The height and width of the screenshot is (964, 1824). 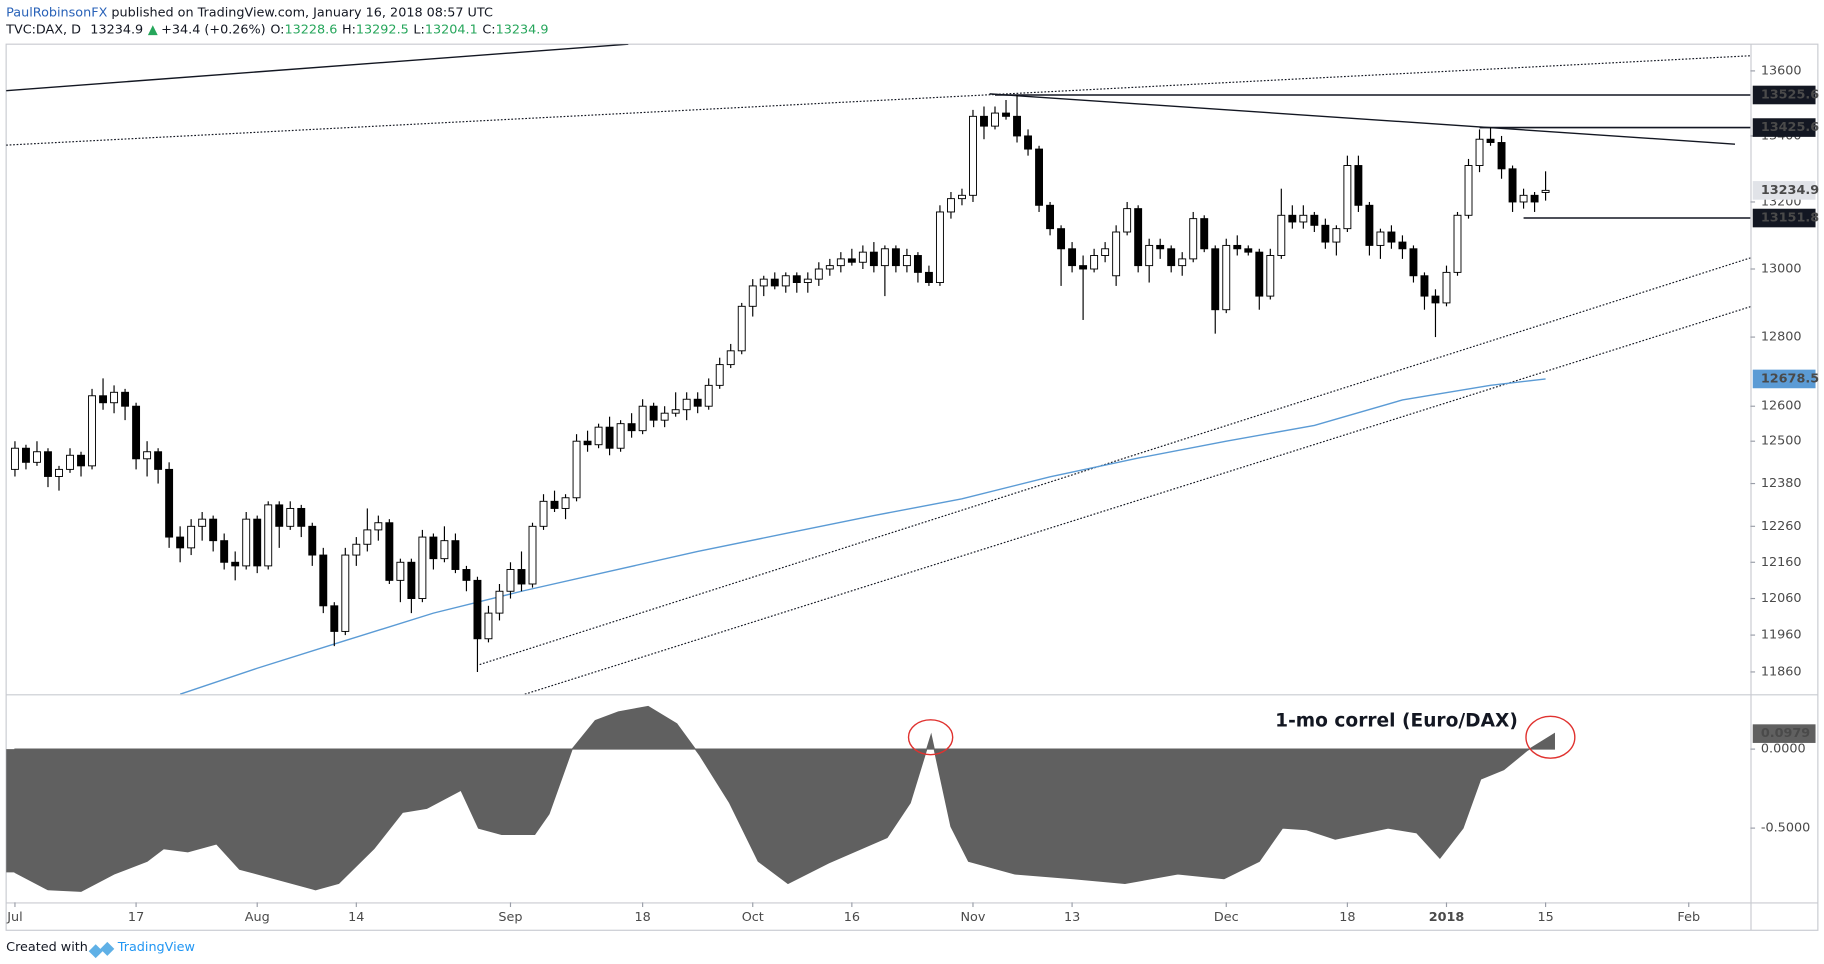 What do you see at coordinates (418, 30) in the screenshot?
I see `l-key: L:` at bounding box center [418, 30].